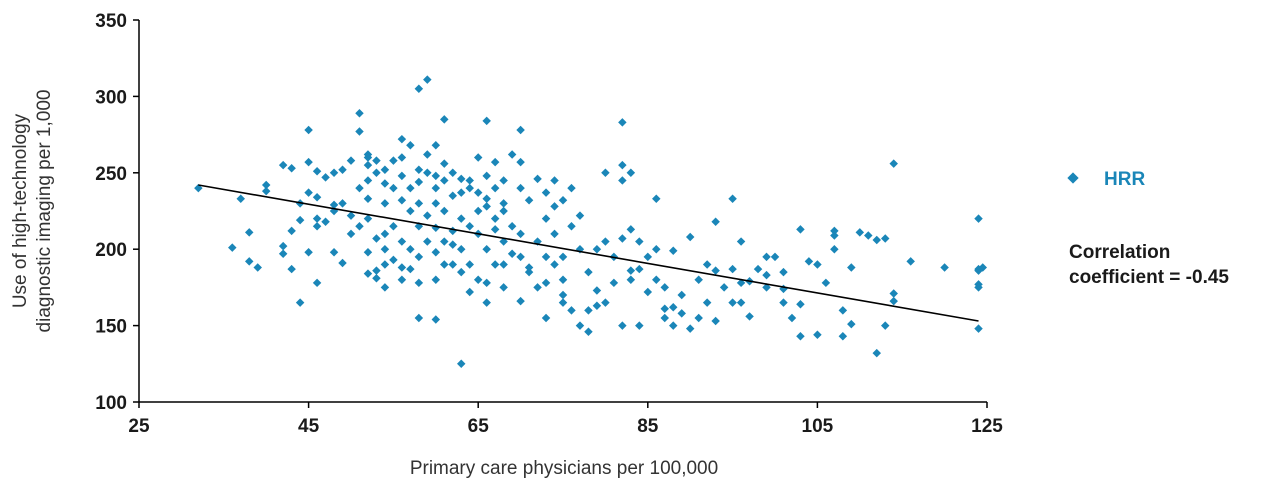 The width and height of the screenshot is (1269, 489). I want to click on legend-label: HRR, so click(1124, 179).